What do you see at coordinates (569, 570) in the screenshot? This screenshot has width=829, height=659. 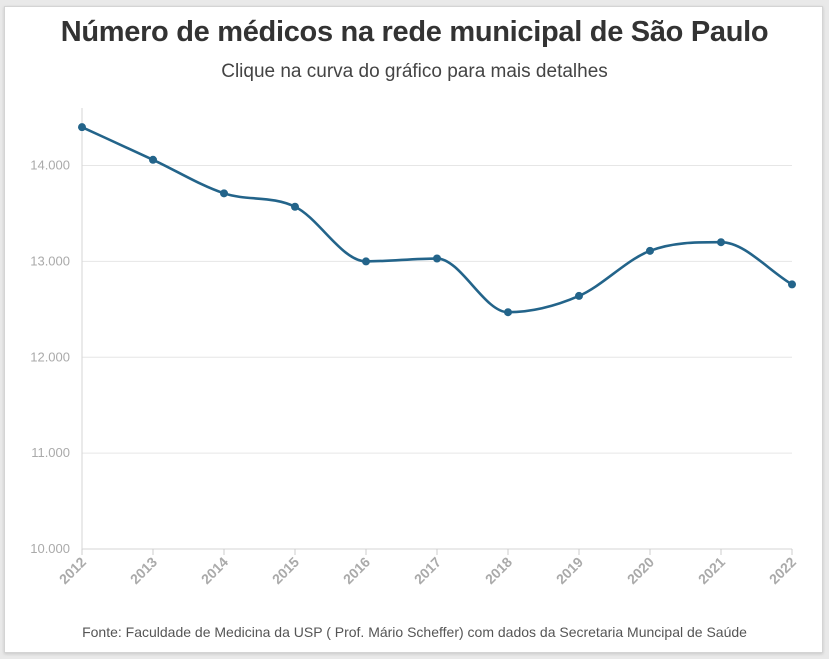 I see `x-tick-label: 2019` at bounding box center [569, 570].